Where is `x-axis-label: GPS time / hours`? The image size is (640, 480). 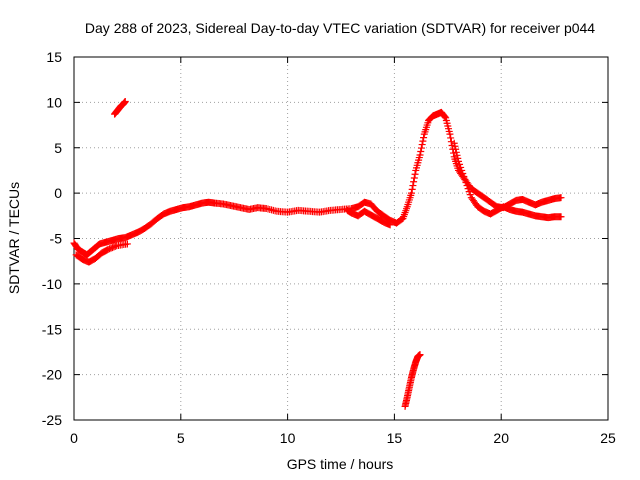
x-axis-label: GPS time / hours is located at coordinates (340, 464).